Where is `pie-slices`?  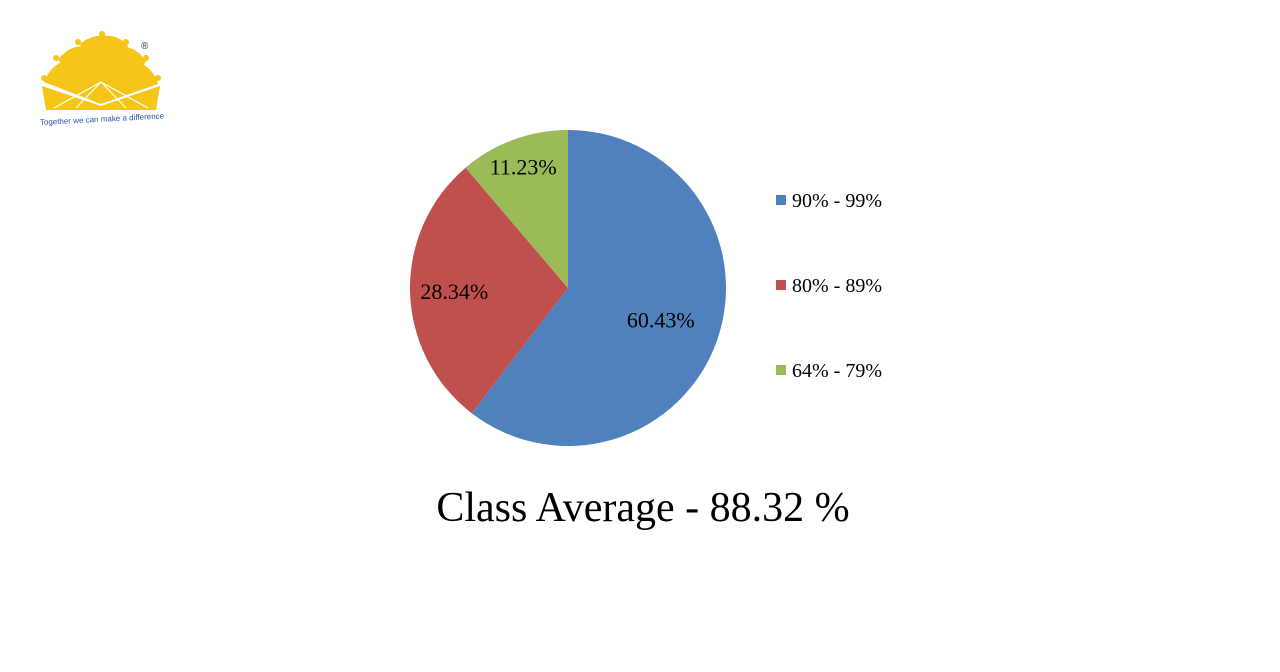
pie-slices is located at coordinates (568, 288).